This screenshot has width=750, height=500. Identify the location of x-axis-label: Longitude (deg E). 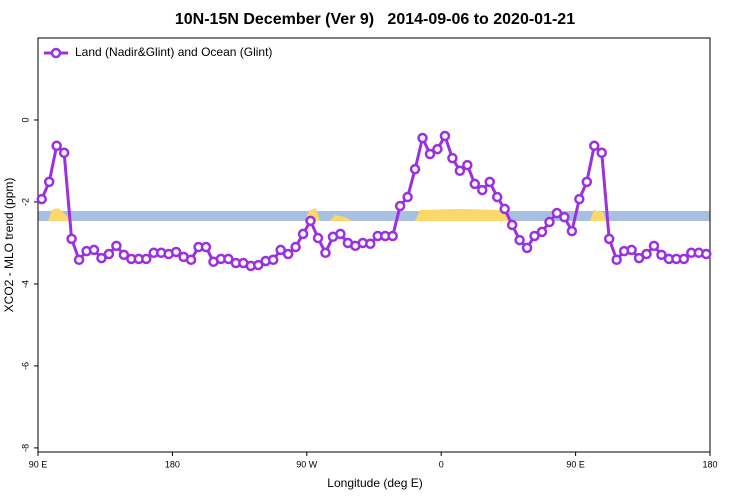
(374, 483).